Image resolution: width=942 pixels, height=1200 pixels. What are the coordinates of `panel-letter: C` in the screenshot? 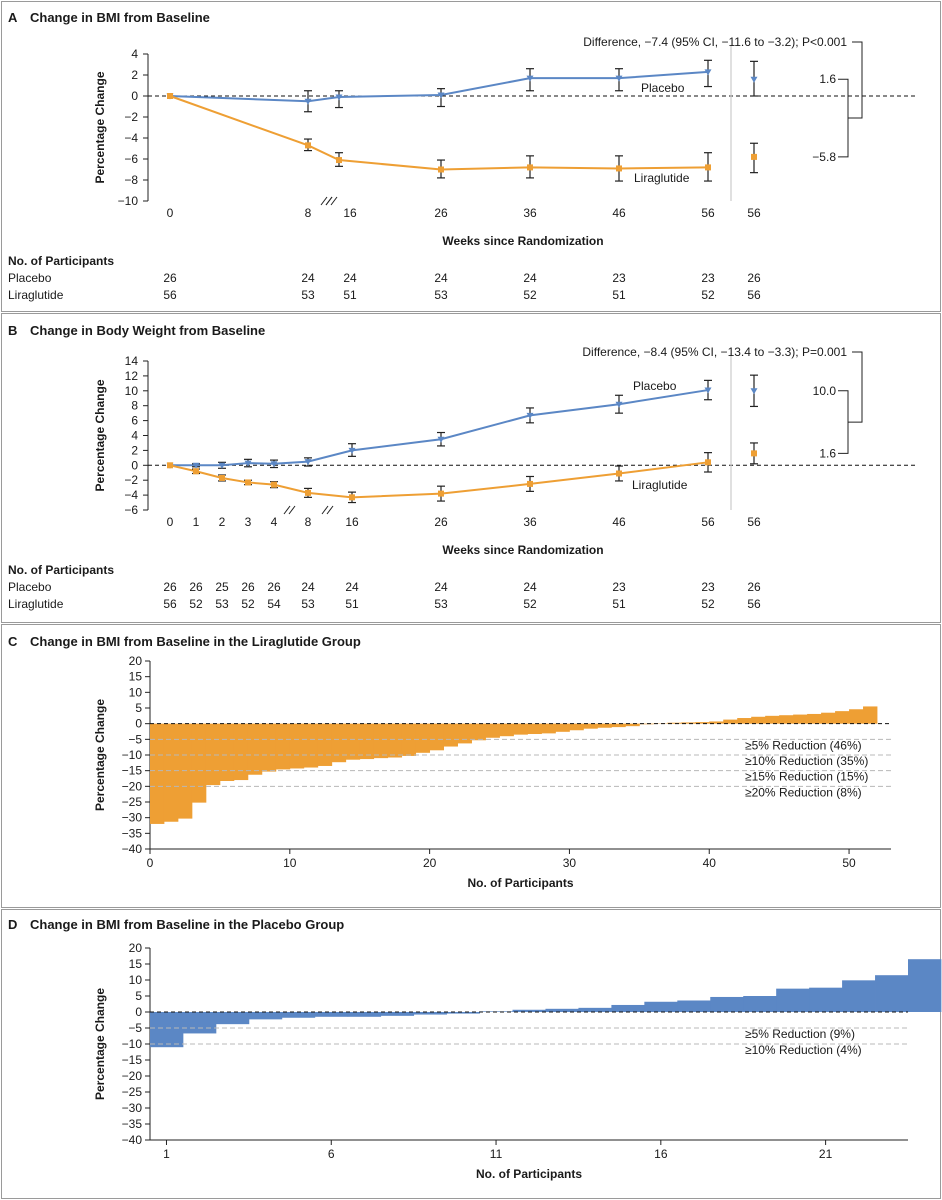 It's located at (13, 641).